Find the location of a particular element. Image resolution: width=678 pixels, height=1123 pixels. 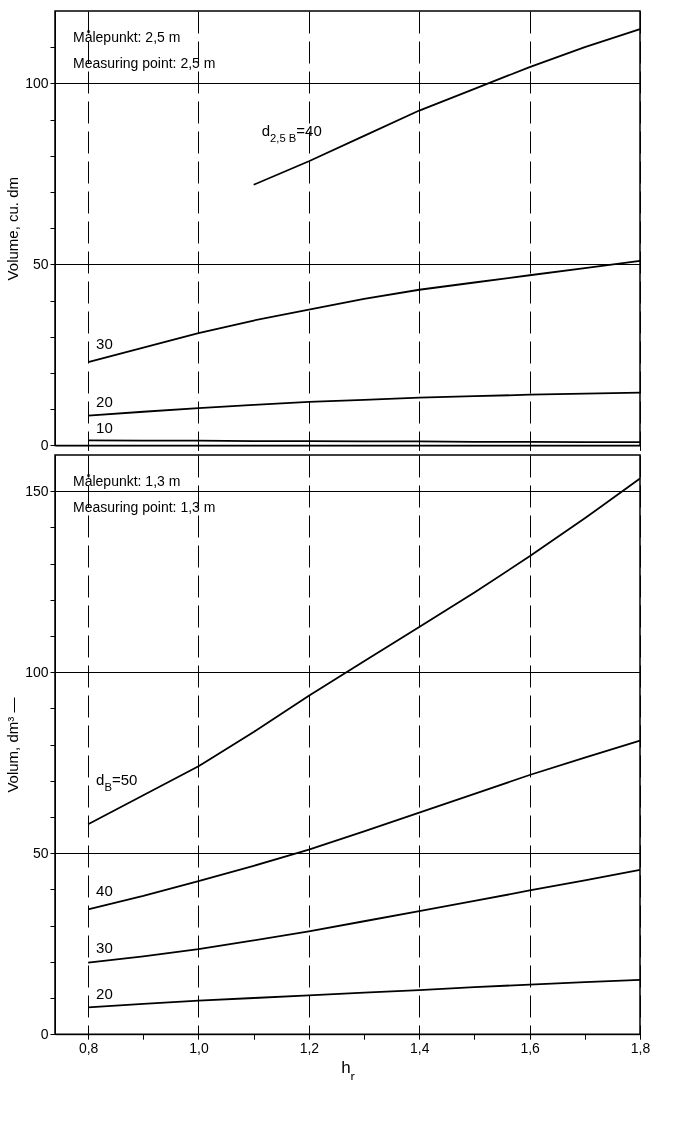

x-tick-label: 1,2 is located at coordinates (309, 1047).